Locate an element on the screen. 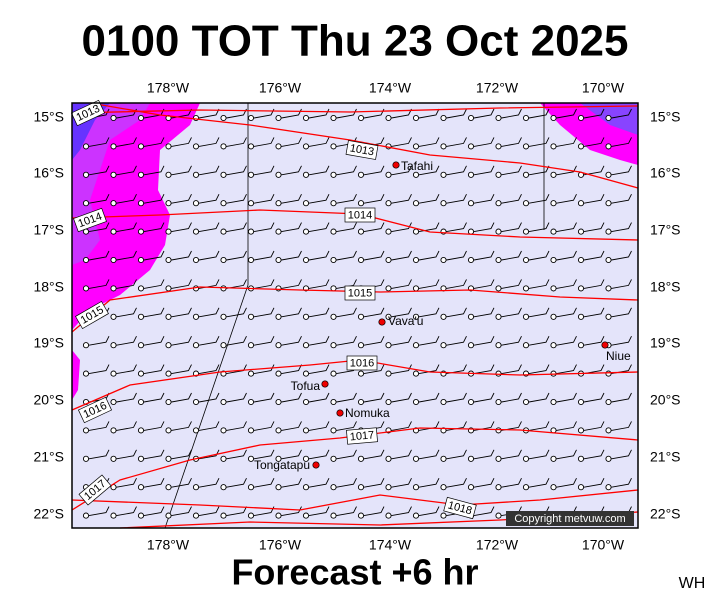 The width and height of the screenshot is (711, 605). place-marker is located at coordinates (316, 465).